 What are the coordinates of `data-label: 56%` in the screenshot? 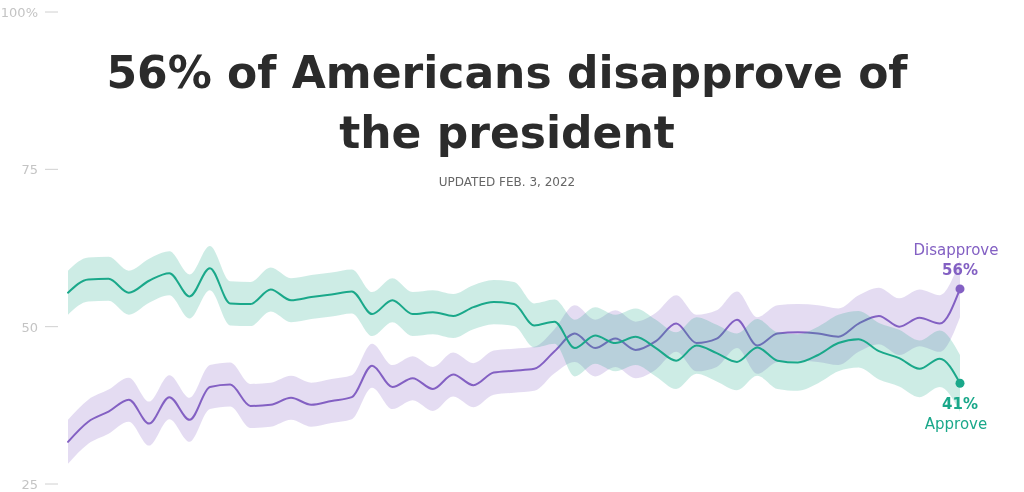 It's located at (960, 269).